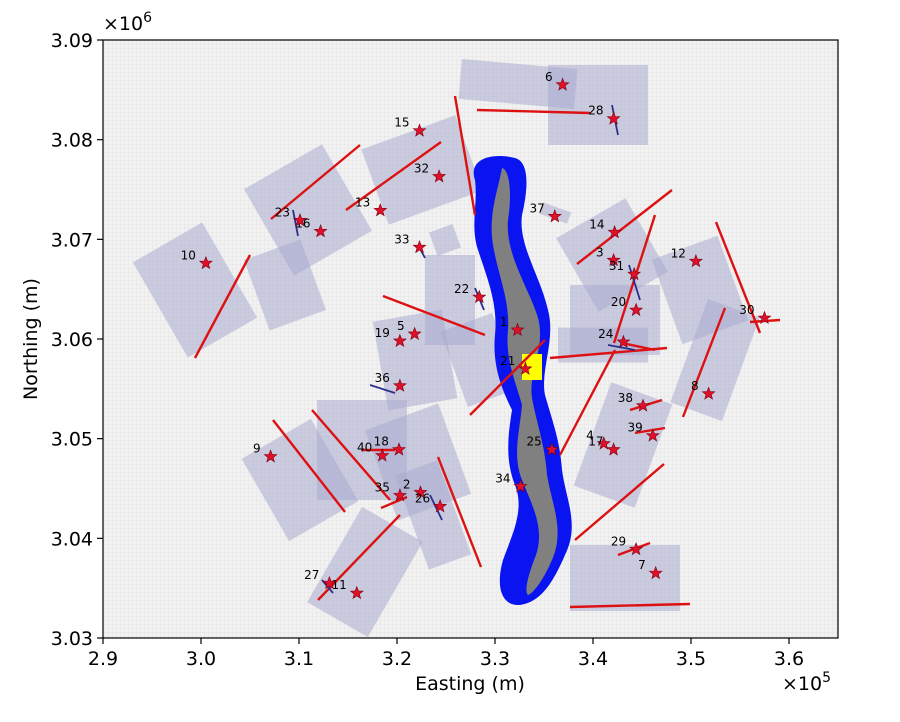 This screenshot has height=722, width=900. Describe the element at coordinates (618, 302) in the screenshot. I see `event-label: 20` at that location.